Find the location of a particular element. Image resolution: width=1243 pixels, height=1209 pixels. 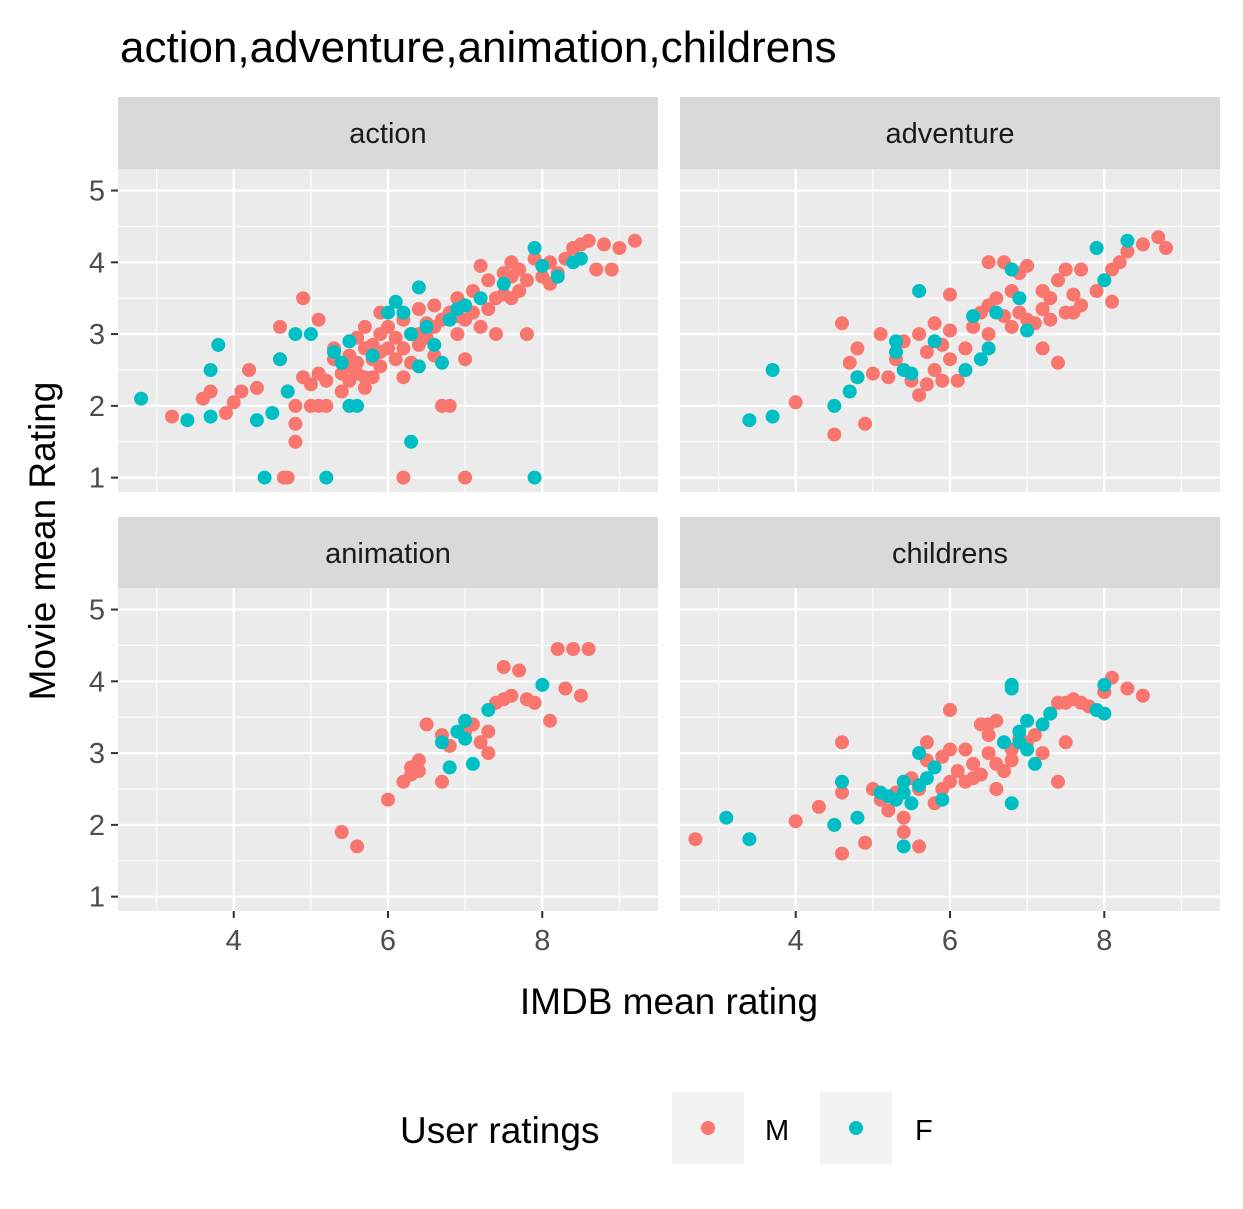

legend-swatch-m is located at coordinates (708, 1128).